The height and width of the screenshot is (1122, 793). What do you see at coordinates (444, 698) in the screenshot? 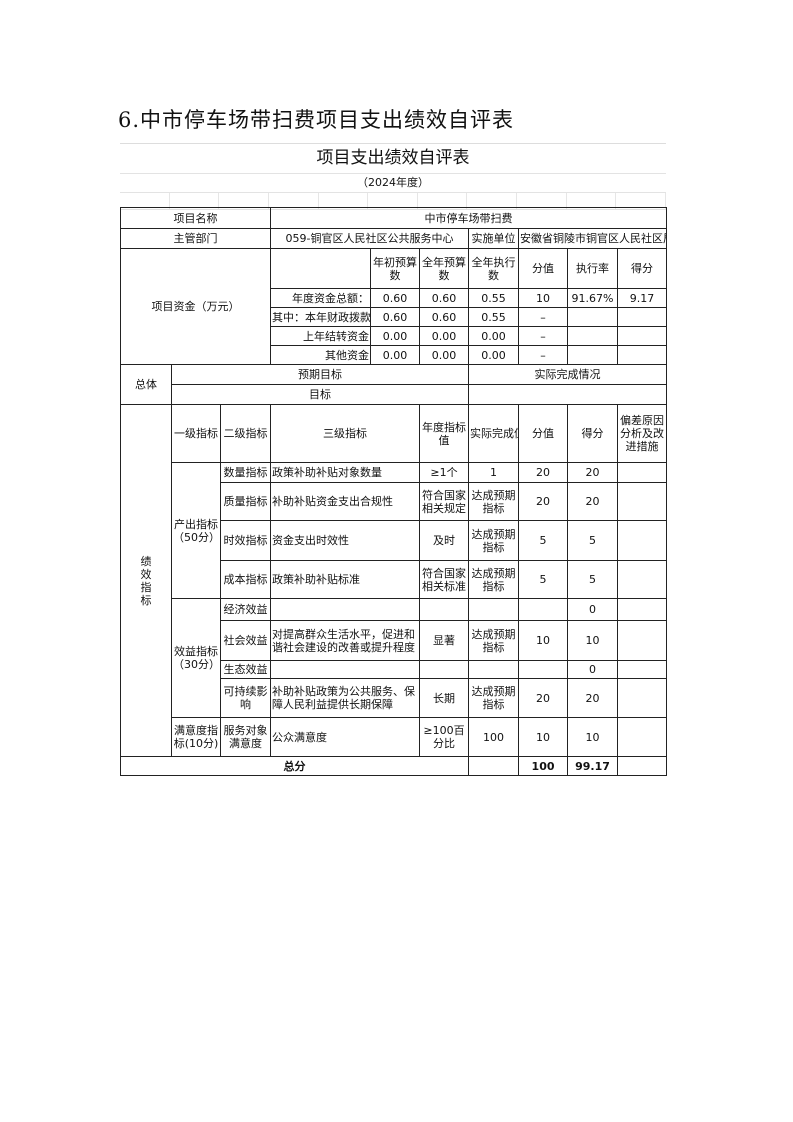
I see `target-value: 长期` at bounding box center [444, 698].